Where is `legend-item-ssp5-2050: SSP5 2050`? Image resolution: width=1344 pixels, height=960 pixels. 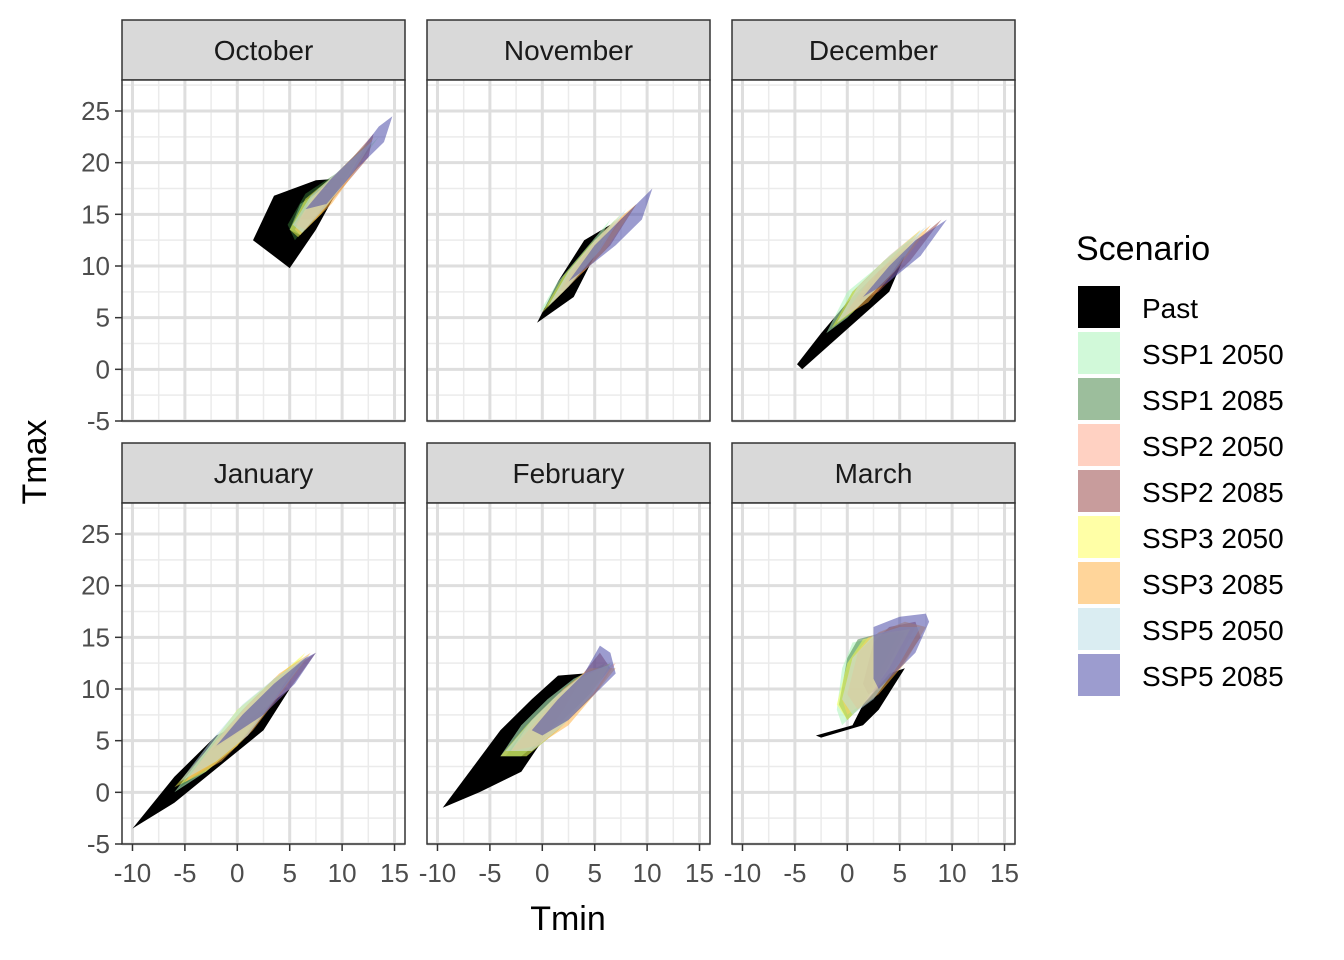
legend-item-ssp5-2050: SSP5 2050 is located at coordinates (1181, 629).